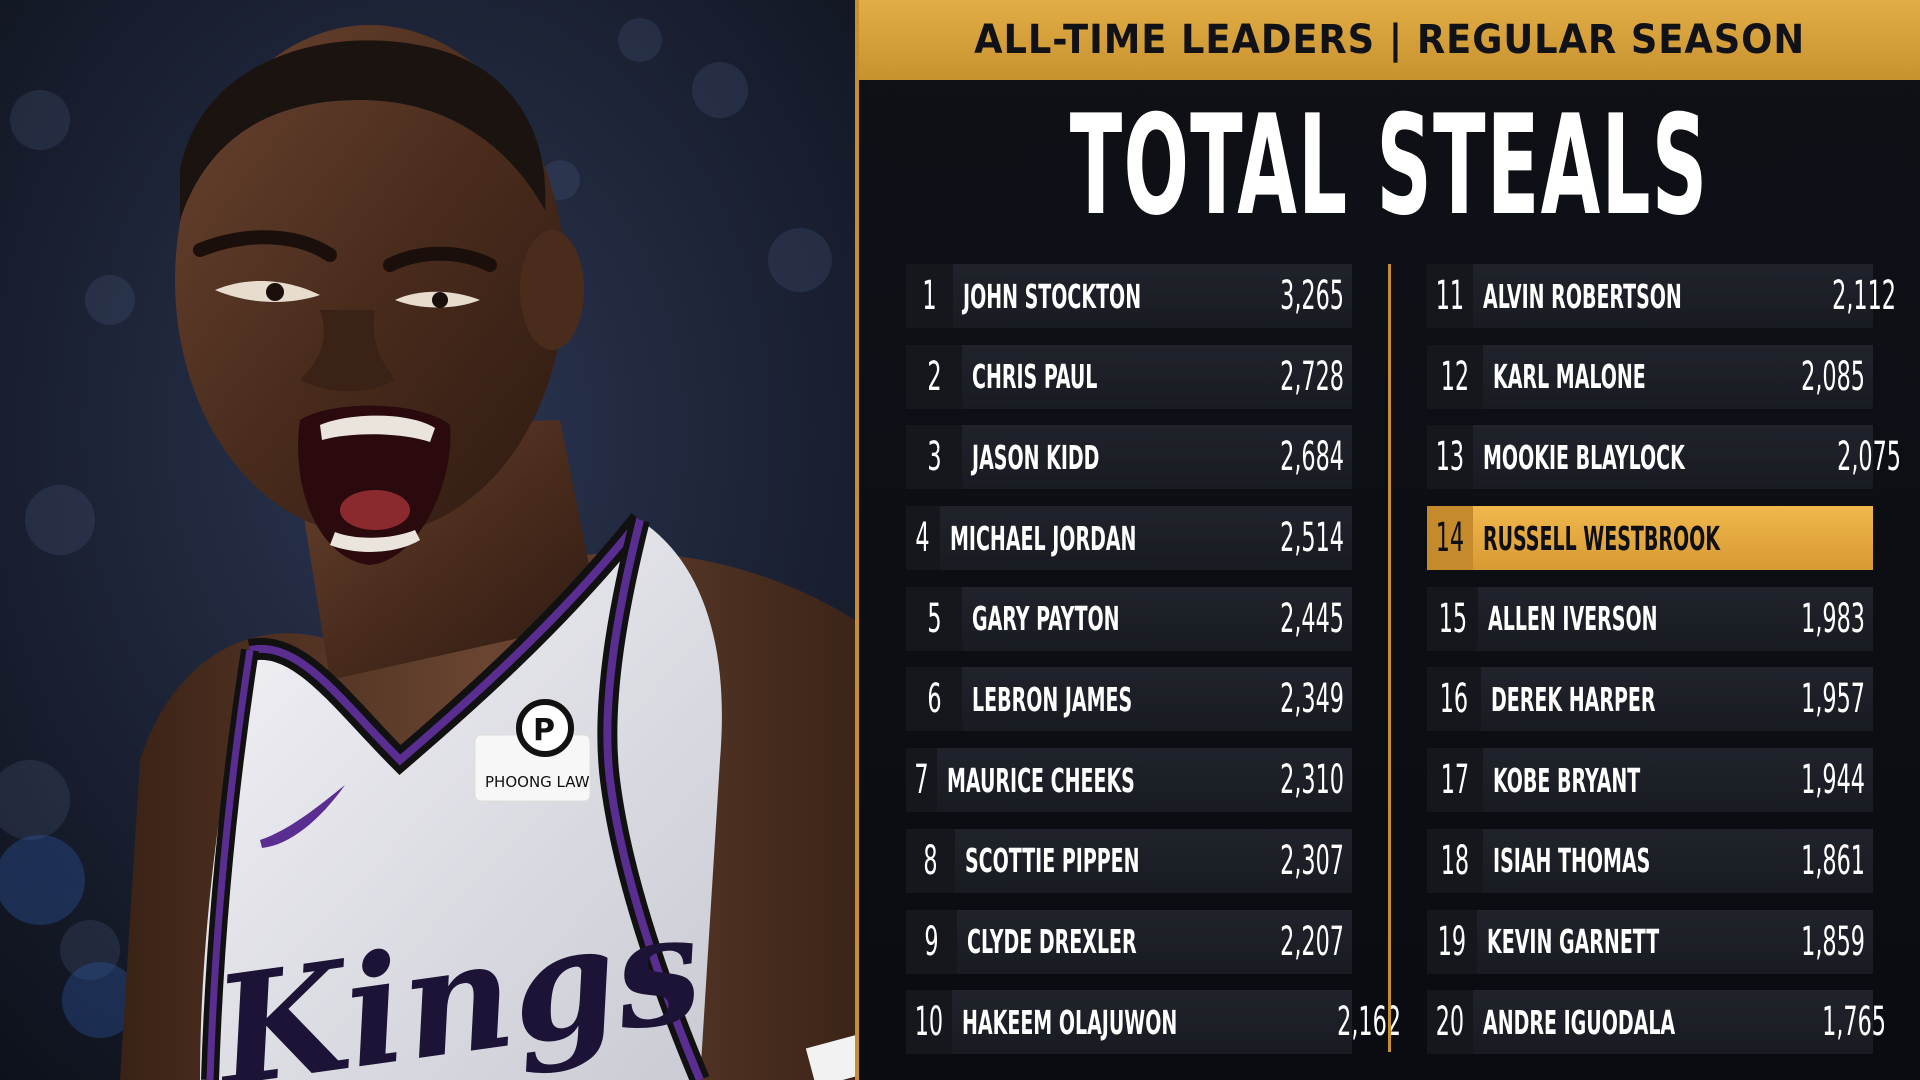  I want to click on rank-number: 11, so click(1450, 296).